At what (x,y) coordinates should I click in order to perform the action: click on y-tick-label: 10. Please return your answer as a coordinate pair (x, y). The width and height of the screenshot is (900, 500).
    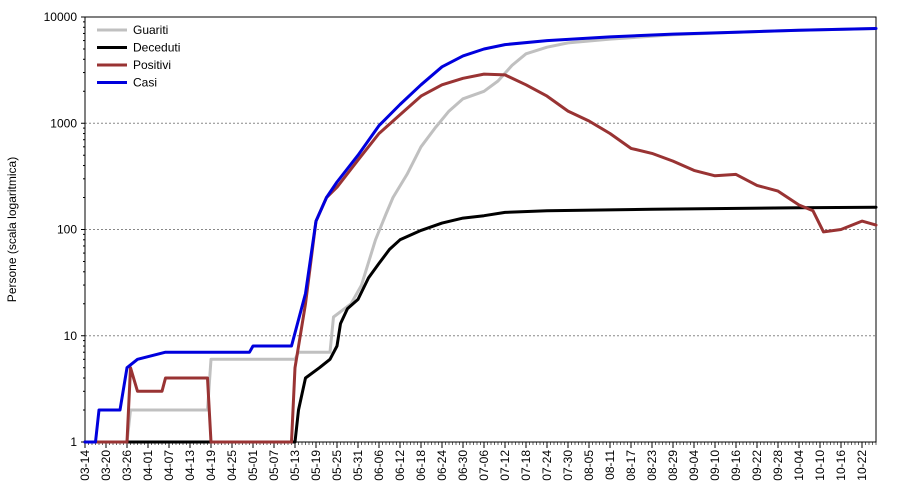
    Looking at the image, I should click on (71, 336).